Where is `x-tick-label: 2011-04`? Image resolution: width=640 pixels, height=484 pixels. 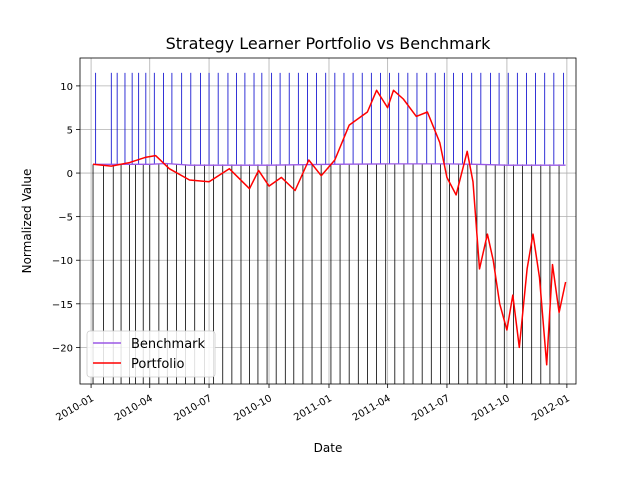
x-tick-label: 2011-04 is located at coordinates (372, 408).